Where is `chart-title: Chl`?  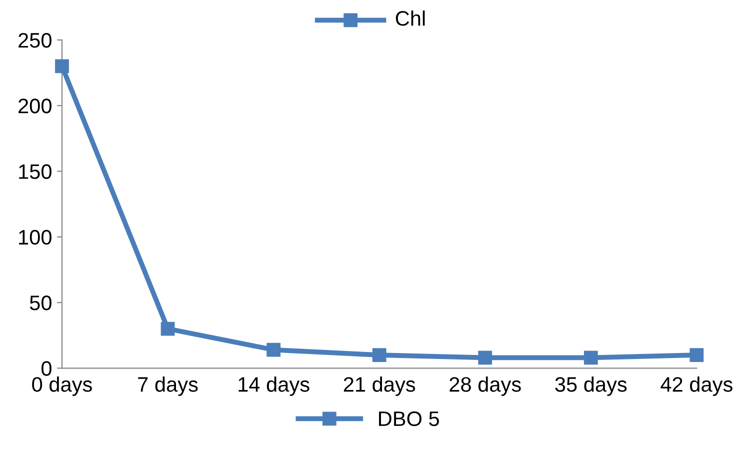
chart-title: Chl is located at coordinates (410, 18).